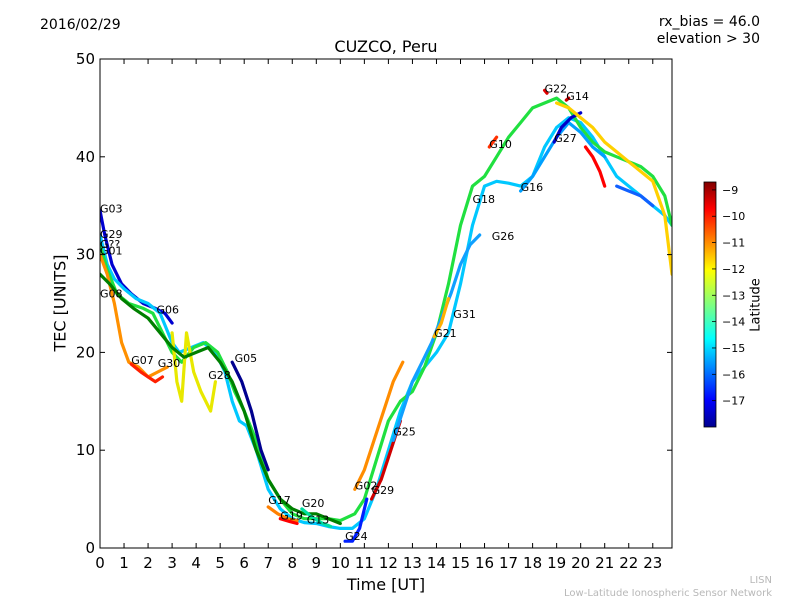 This screenshot has height=600, width=800. Describe the element at coordinates (500, 144) in the screenshot. I see `satellite-label: G10` at that location.